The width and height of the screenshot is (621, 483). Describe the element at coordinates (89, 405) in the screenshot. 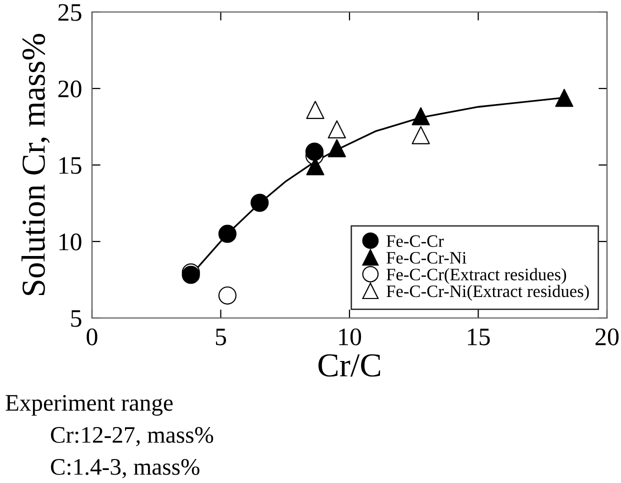

I see `text: Experiment range` at that location.